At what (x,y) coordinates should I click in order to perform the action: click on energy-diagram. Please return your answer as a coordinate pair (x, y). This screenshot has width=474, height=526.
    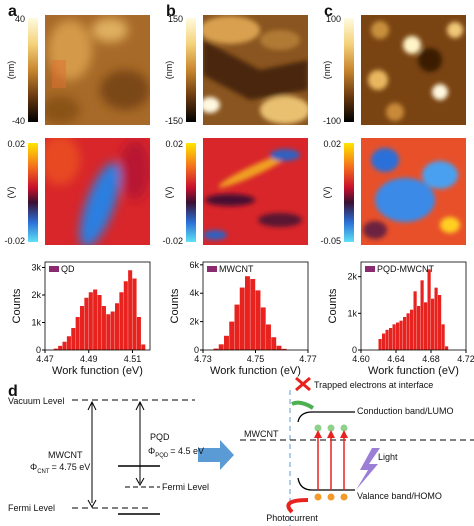
    Looking at the image, I should click on (133, 457).